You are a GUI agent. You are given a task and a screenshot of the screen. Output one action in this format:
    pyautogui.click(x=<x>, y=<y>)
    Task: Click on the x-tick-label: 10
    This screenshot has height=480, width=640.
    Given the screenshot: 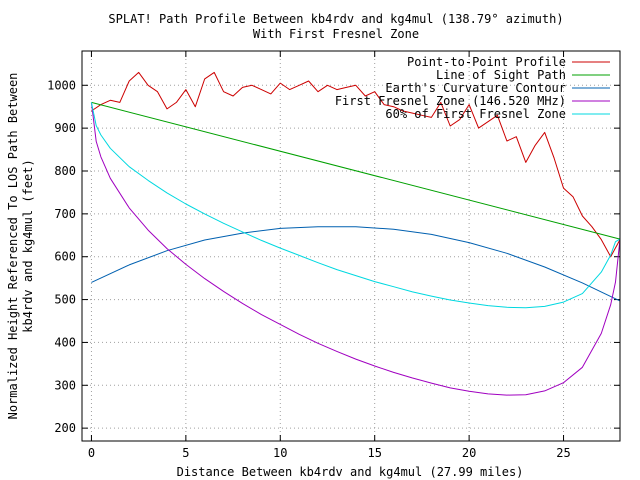 What is the action you would take?
    pyautogui.click(x=280, y=453)
    